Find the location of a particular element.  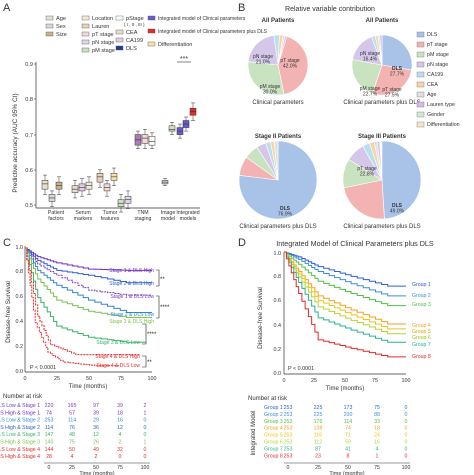

c-ytick-2: 0.4 is located at coordinates (20, 322).